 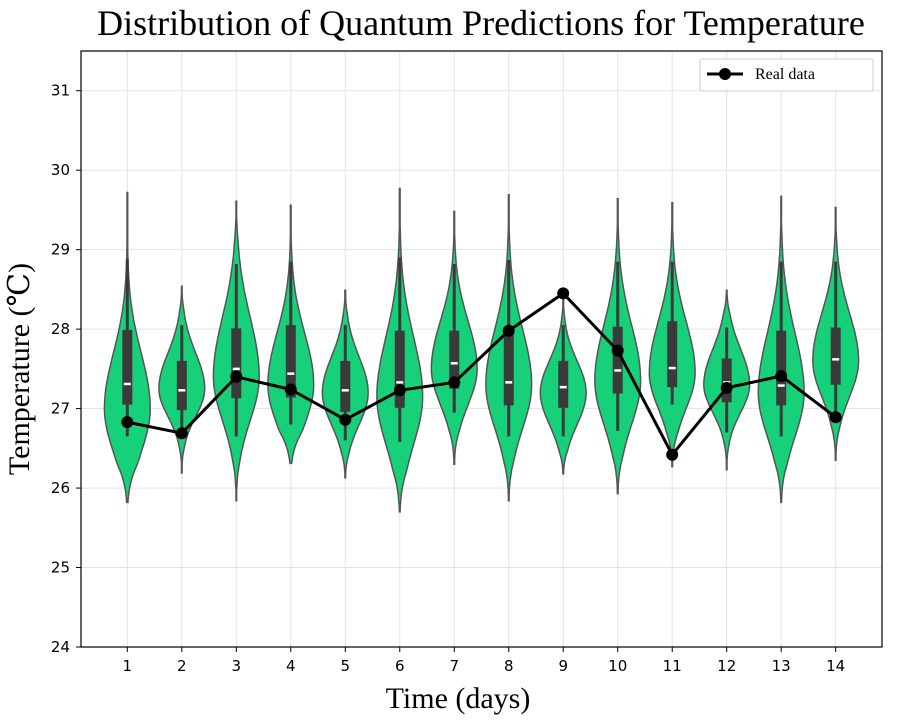 What do you see at coordinates (781, 666) in the screenshot?
I see `x-tick-label: 13` at bounding box center [781, 666].